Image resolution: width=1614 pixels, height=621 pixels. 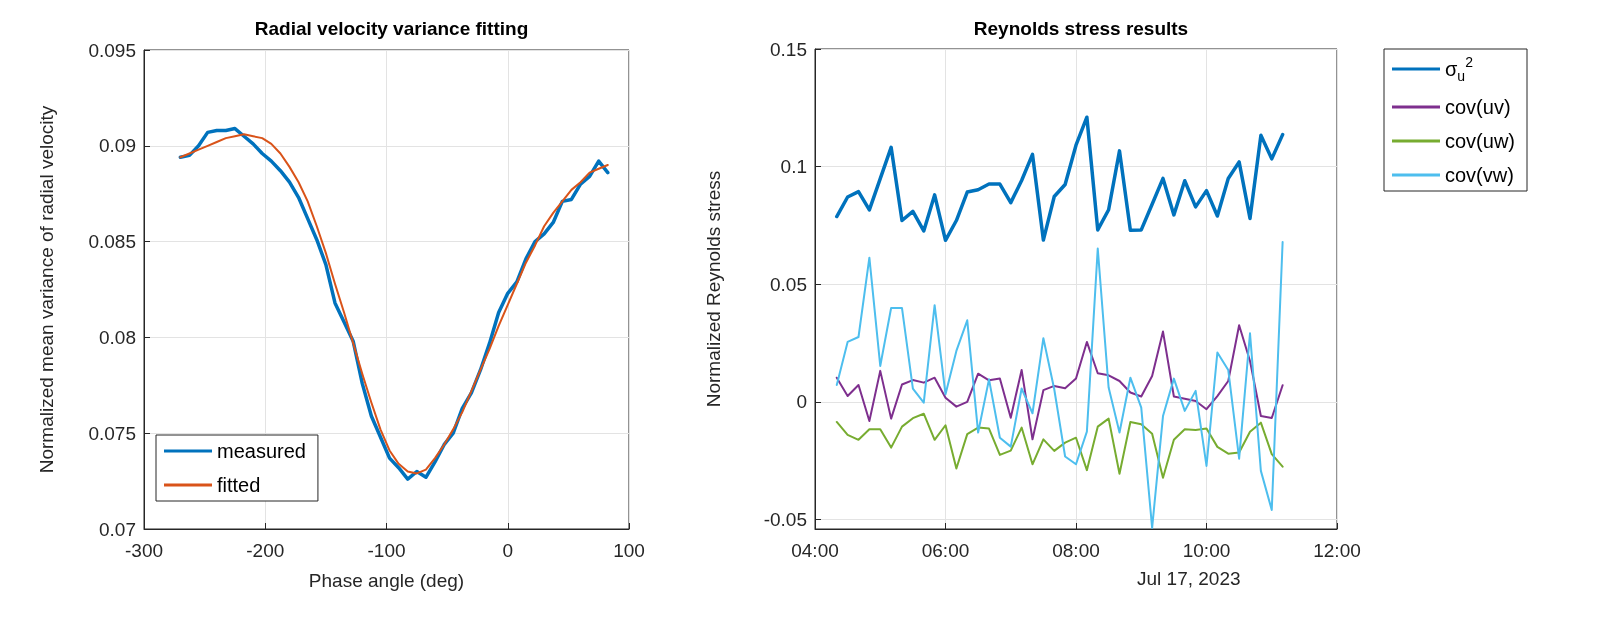 What do you see at coordinates (112, 433) in the screenshot?
I see `y-tick-label: 0.075` at bounding box center [112, 433].